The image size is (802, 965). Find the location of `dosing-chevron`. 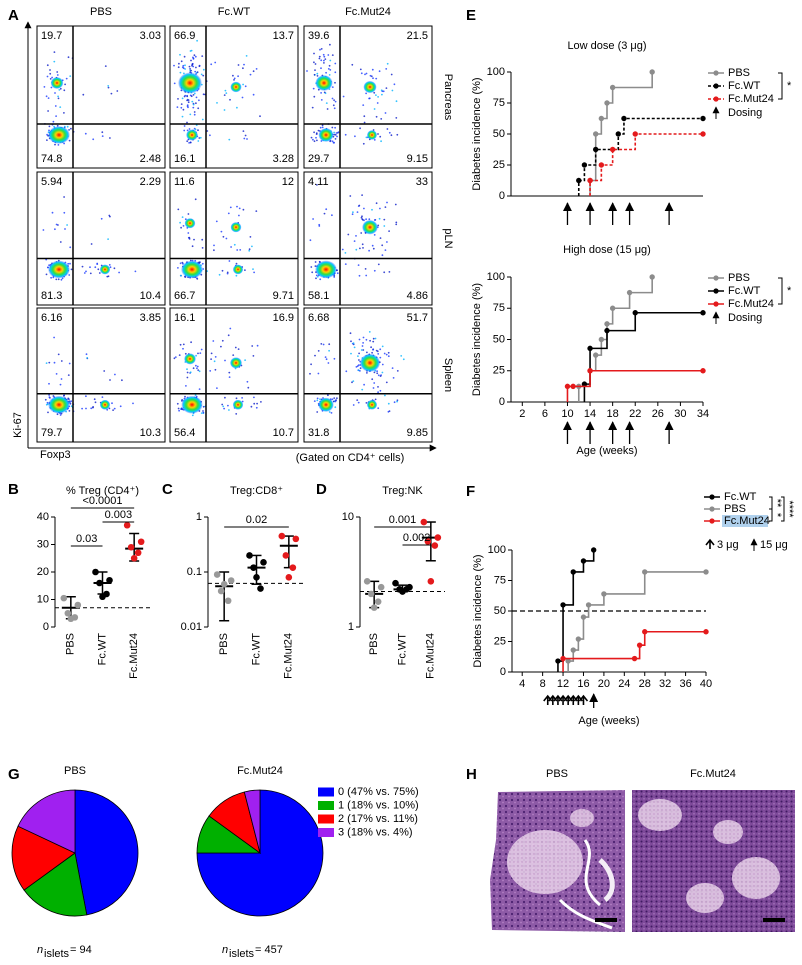

dosing-chevron is located at coordinates (583, 699).